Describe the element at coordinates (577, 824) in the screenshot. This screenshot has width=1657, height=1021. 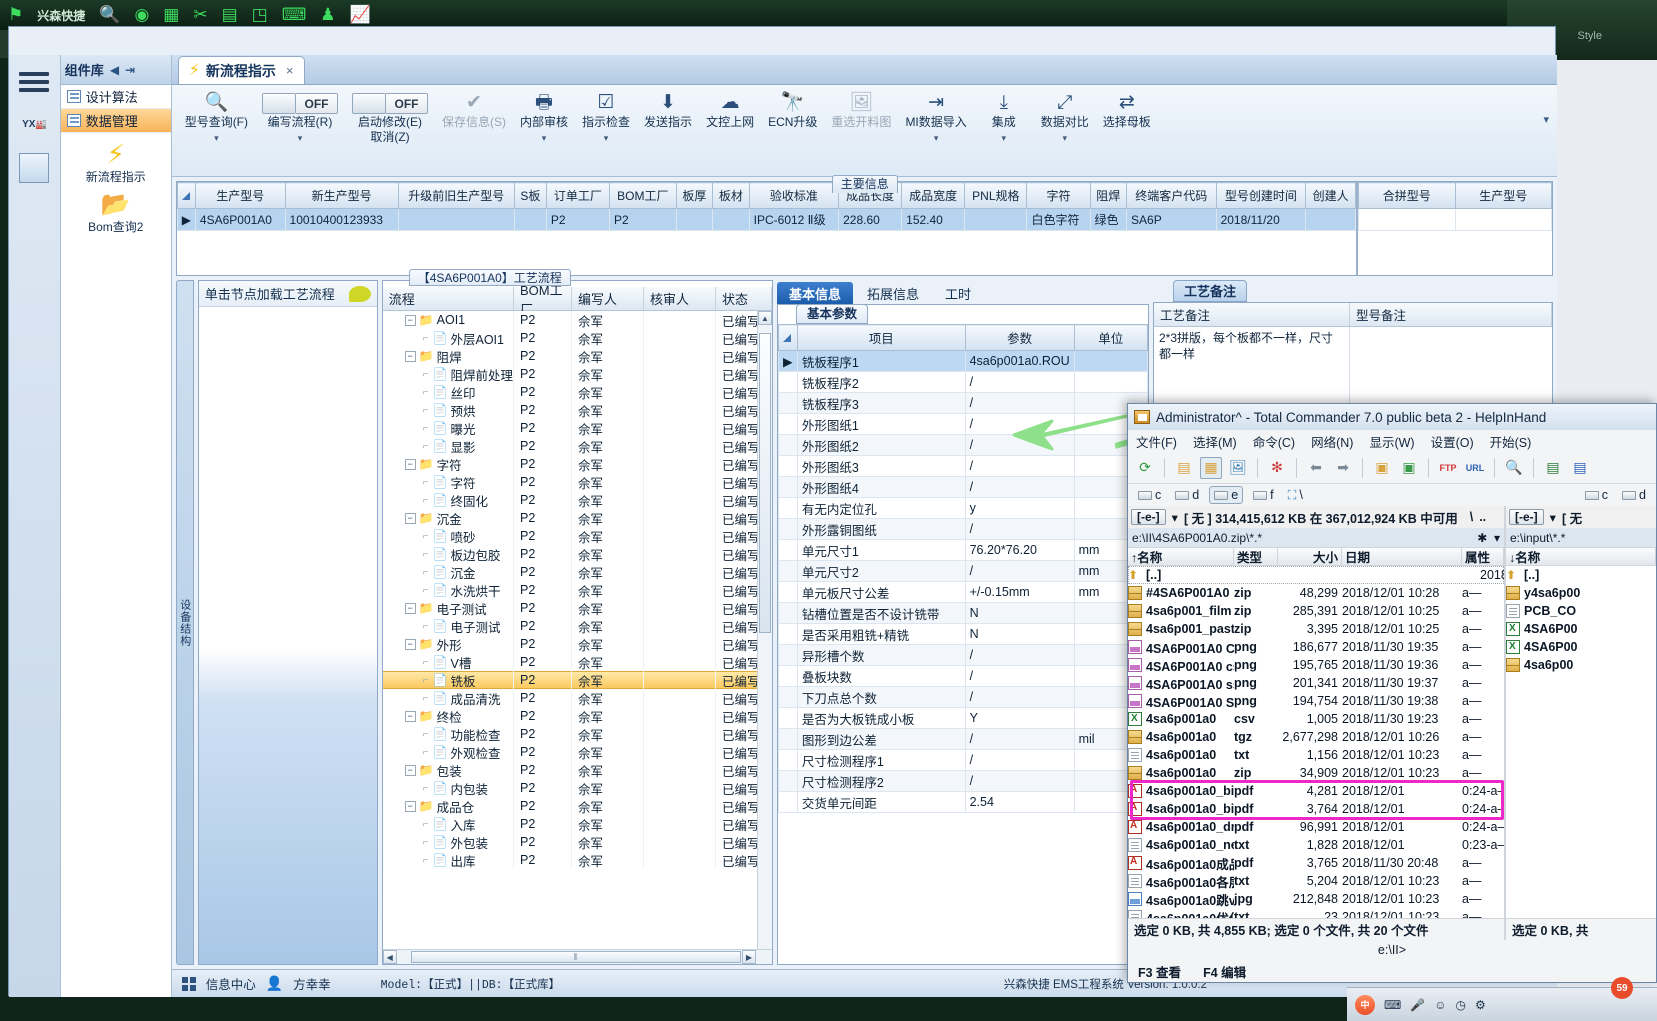
I see `tree-row: ⌐ 📄 入库 P2 佘军 已编写` at that location.